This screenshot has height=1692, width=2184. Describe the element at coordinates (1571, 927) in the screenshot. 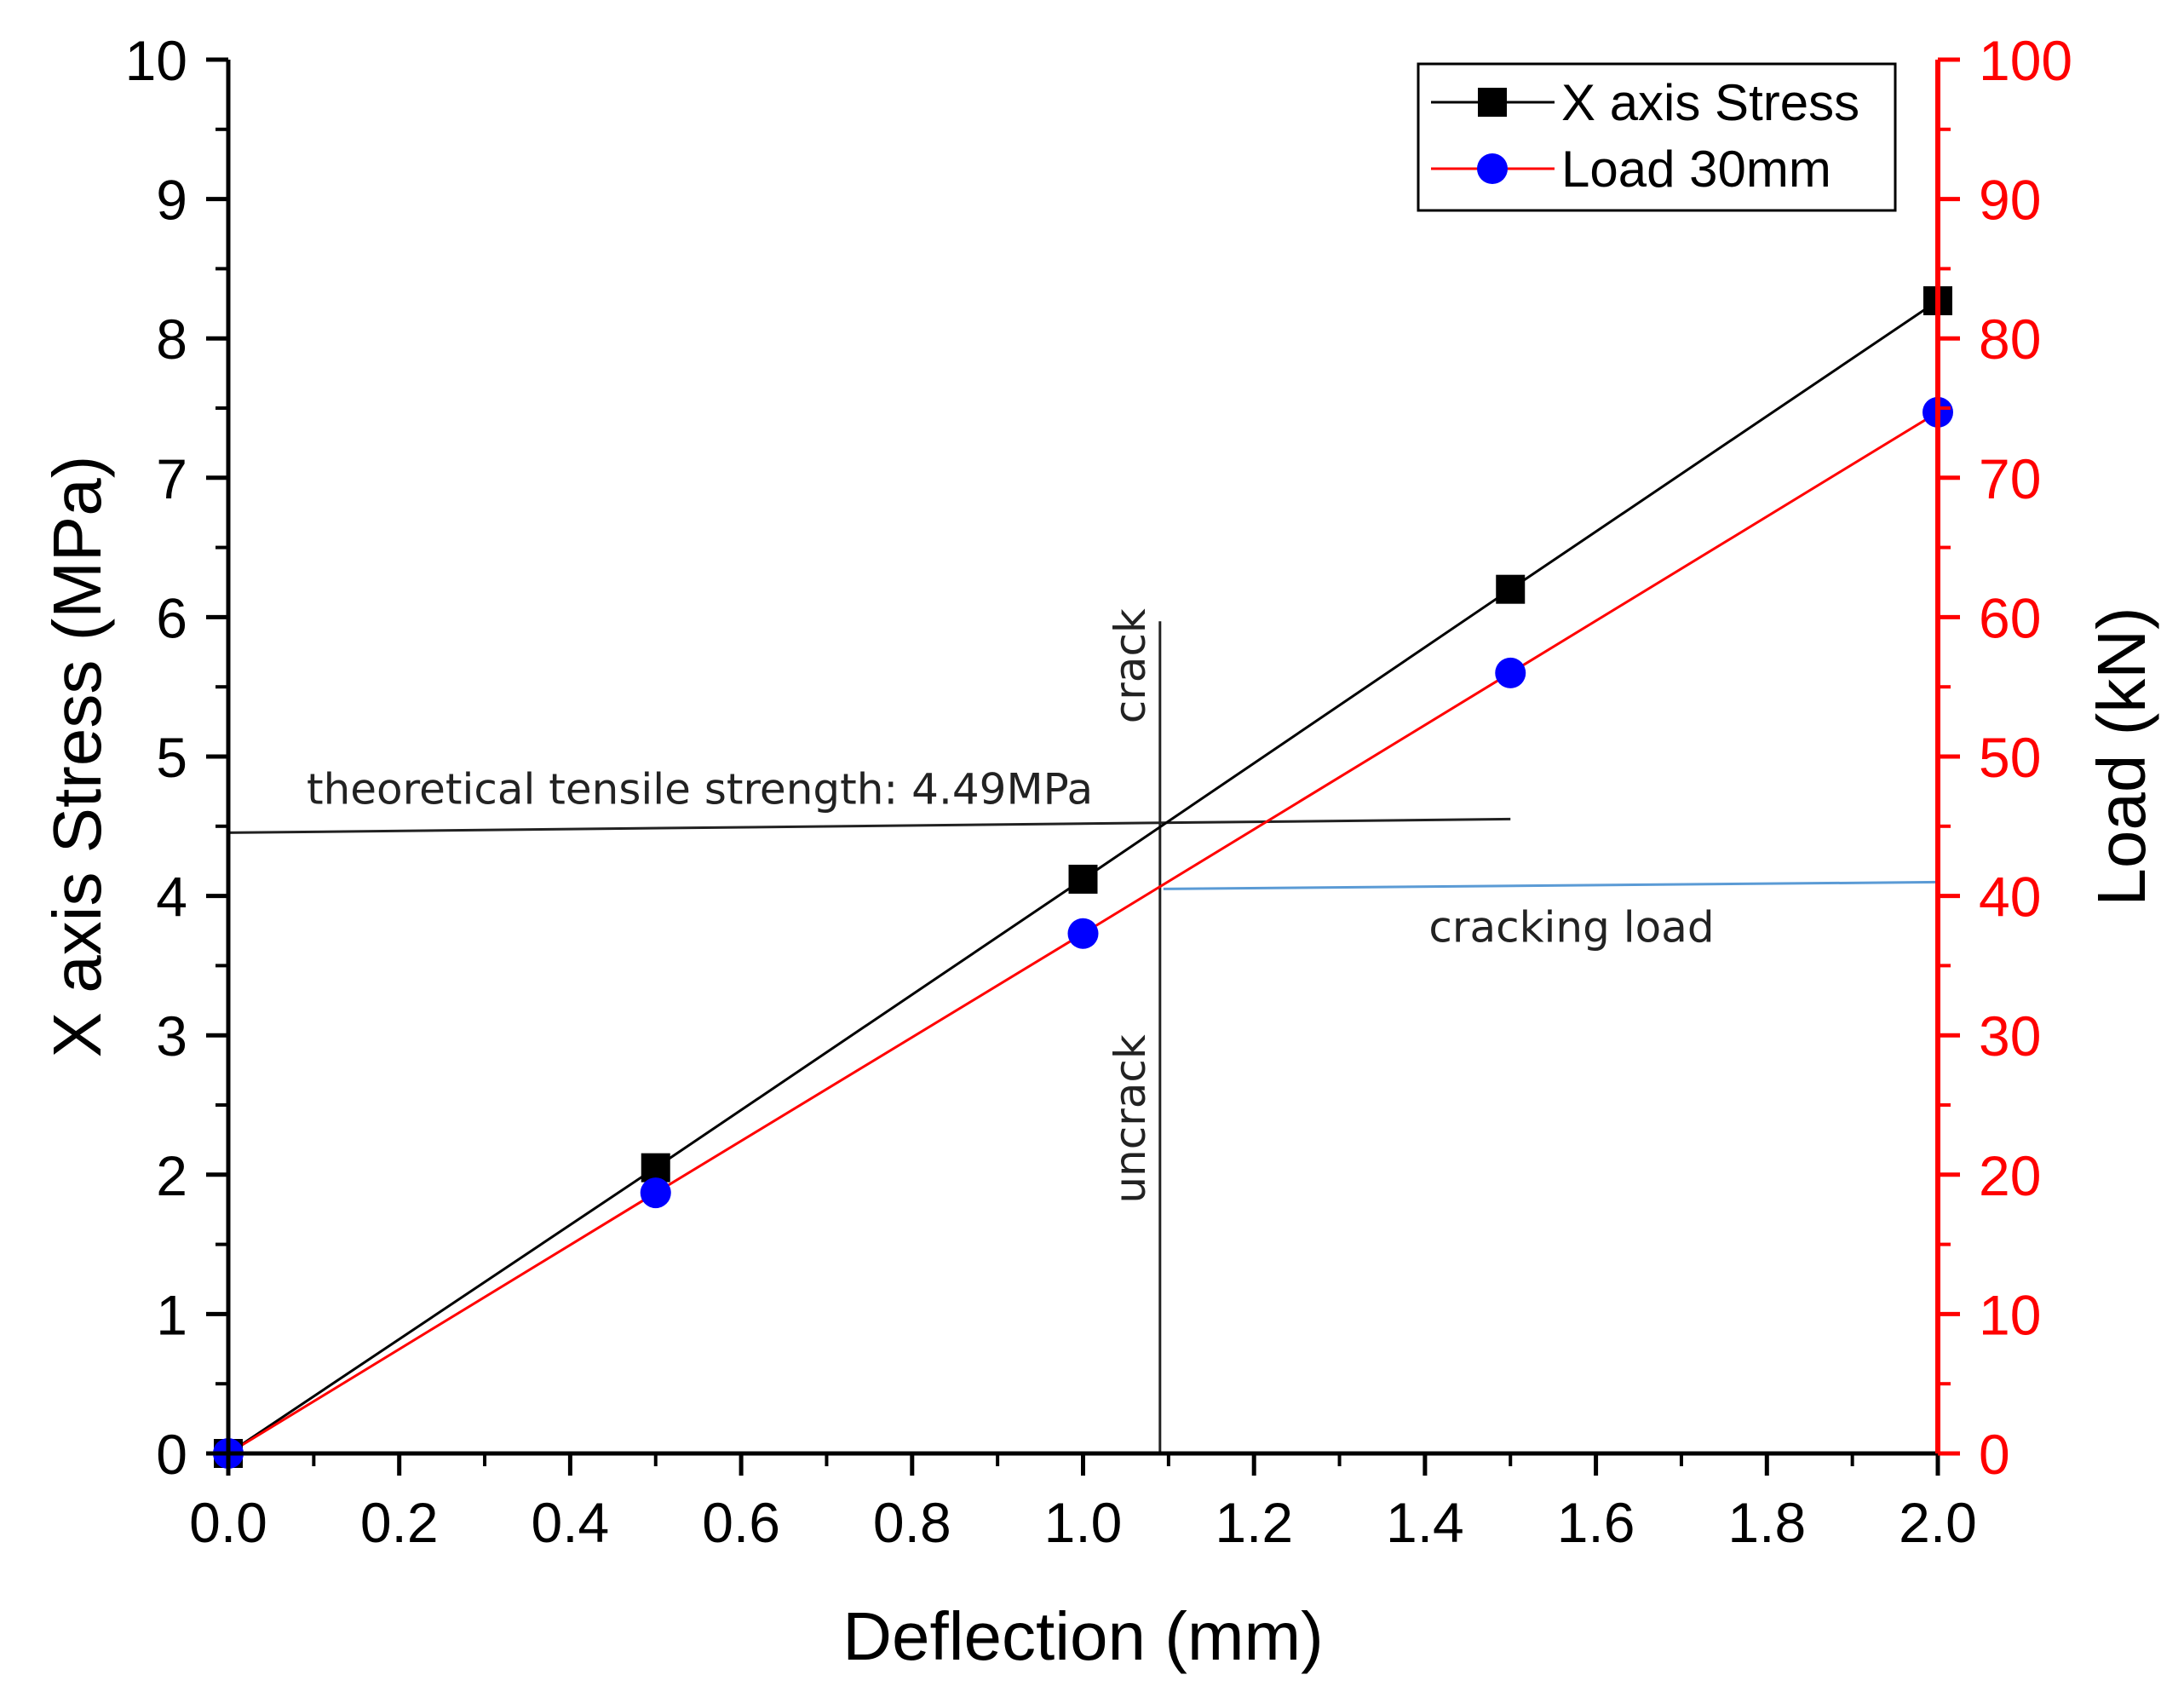

I see `cracking-load-label: cracking load` at that location.